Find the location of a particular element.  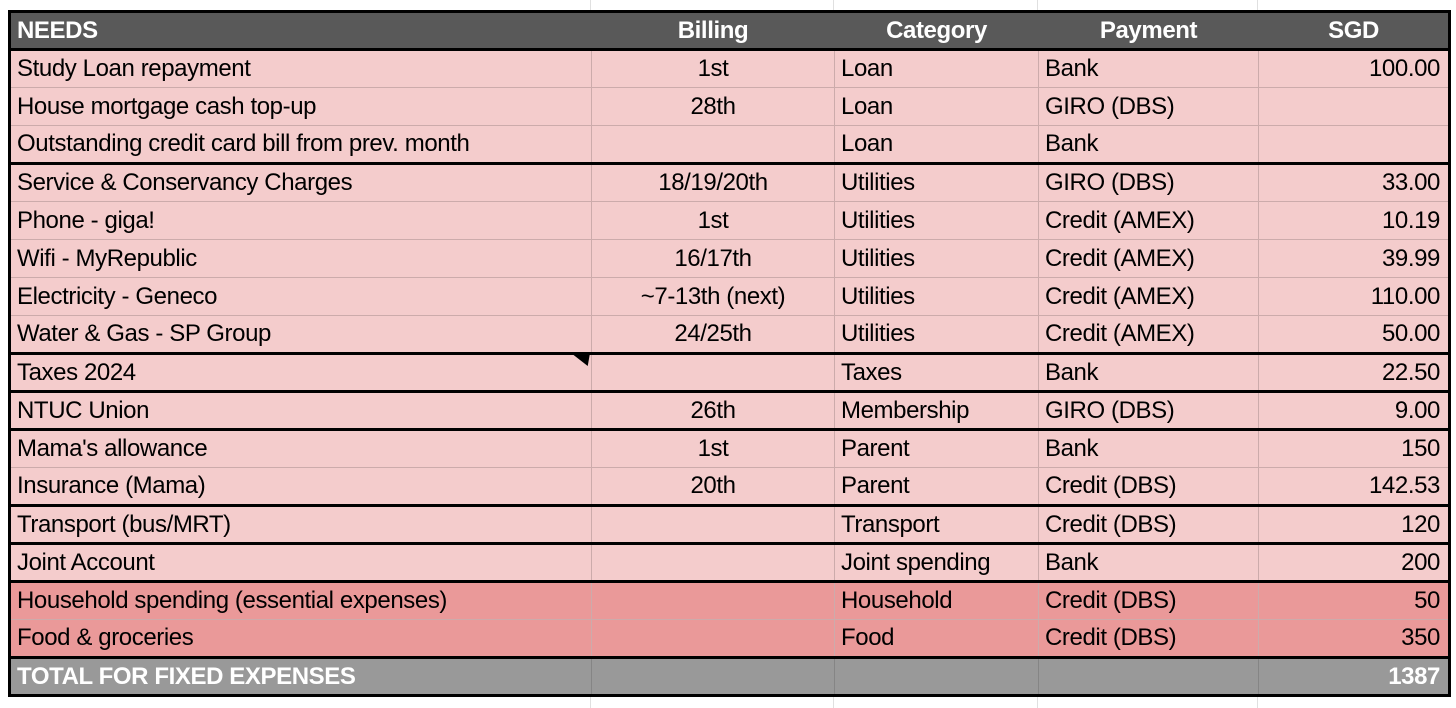

sgd-cell: 33.00 is located at coordinates (1354, 182).